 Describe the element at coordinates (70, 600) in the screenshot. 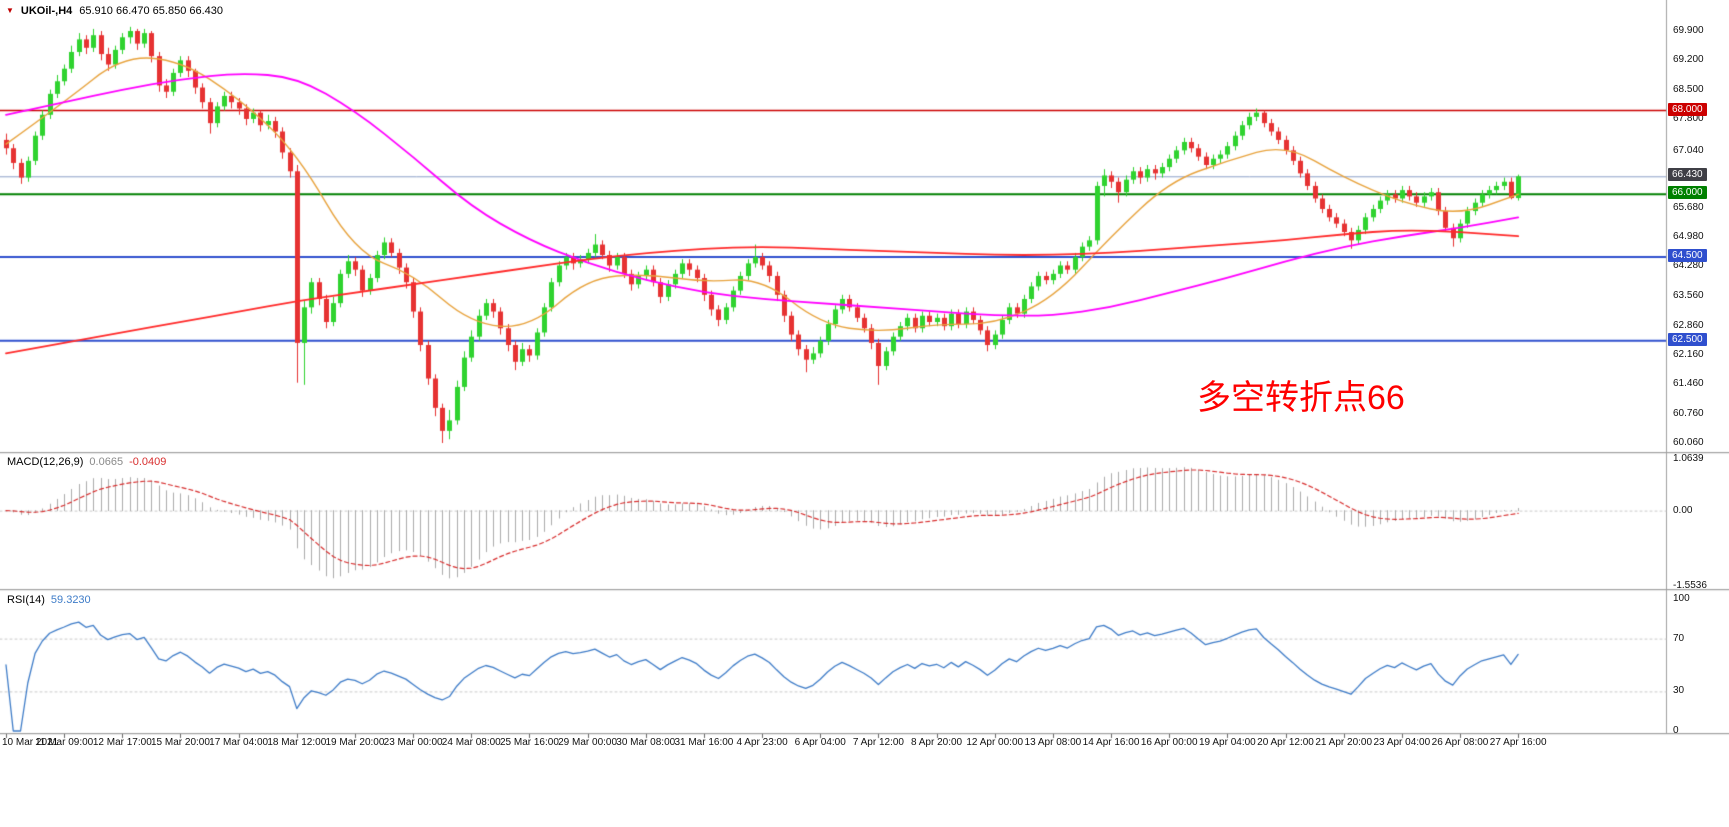

I see `rsi-value: 59.3230` at that location.